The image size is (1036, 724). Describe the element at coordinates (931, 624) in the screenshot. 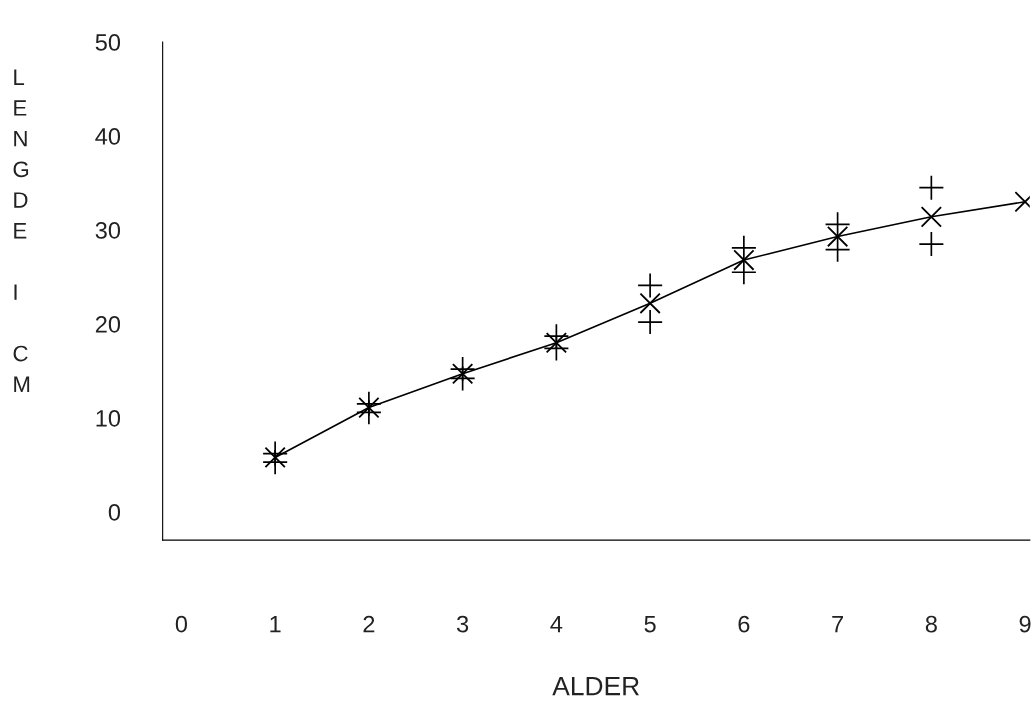

I see `x-tick-label: 8` at that location.